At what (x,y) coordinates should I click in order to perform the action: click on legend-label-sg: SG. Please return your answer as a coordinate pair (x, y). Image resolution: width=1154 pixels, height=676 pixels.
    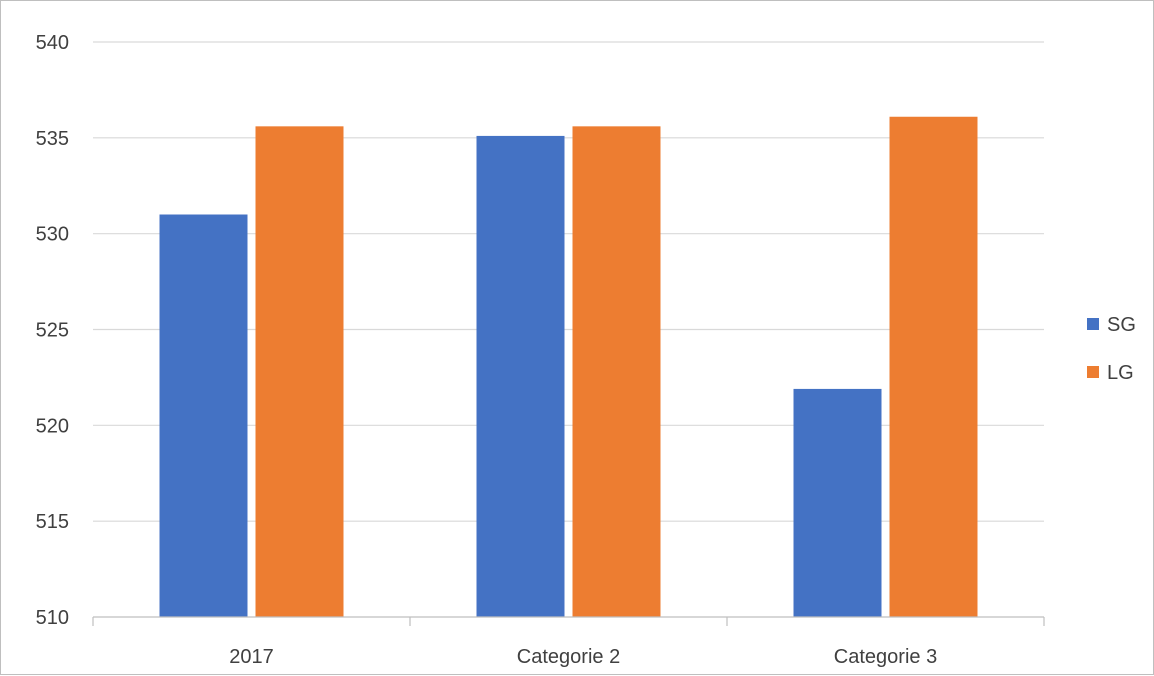
    Looking at the image, I should click on (1121, 325).